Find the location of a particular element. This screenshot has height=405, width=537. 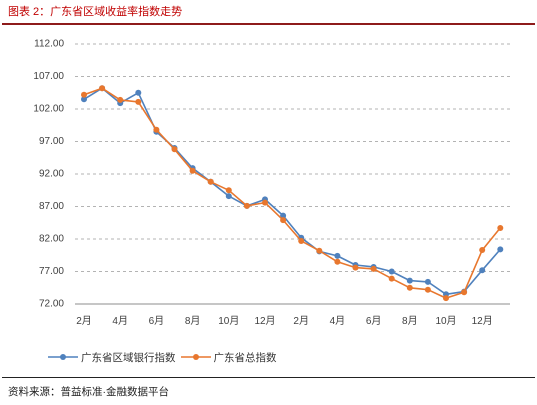

y-tick-label: 77.00 is located at coordinates (51, 271).